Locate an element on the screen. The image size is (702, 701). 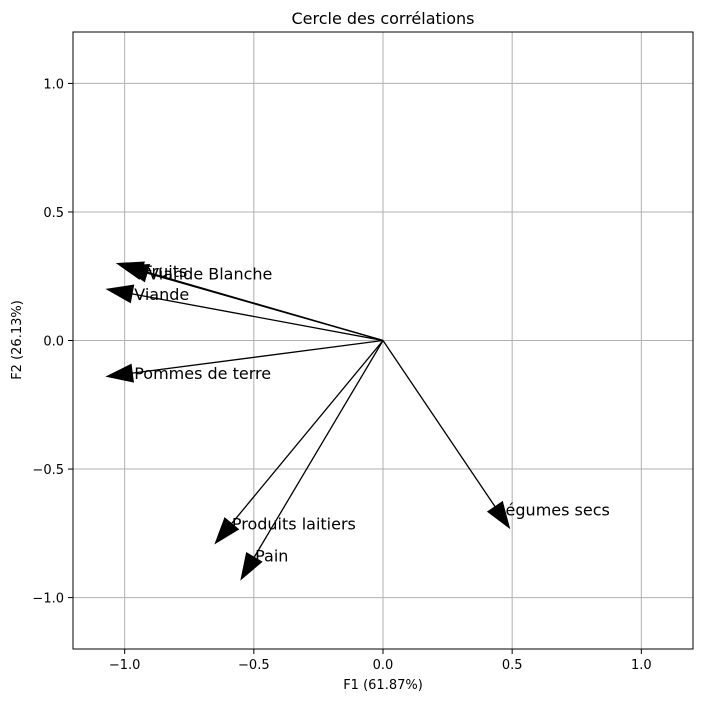
y-tick-label: −1.0 is located at coordinates (48, 599).